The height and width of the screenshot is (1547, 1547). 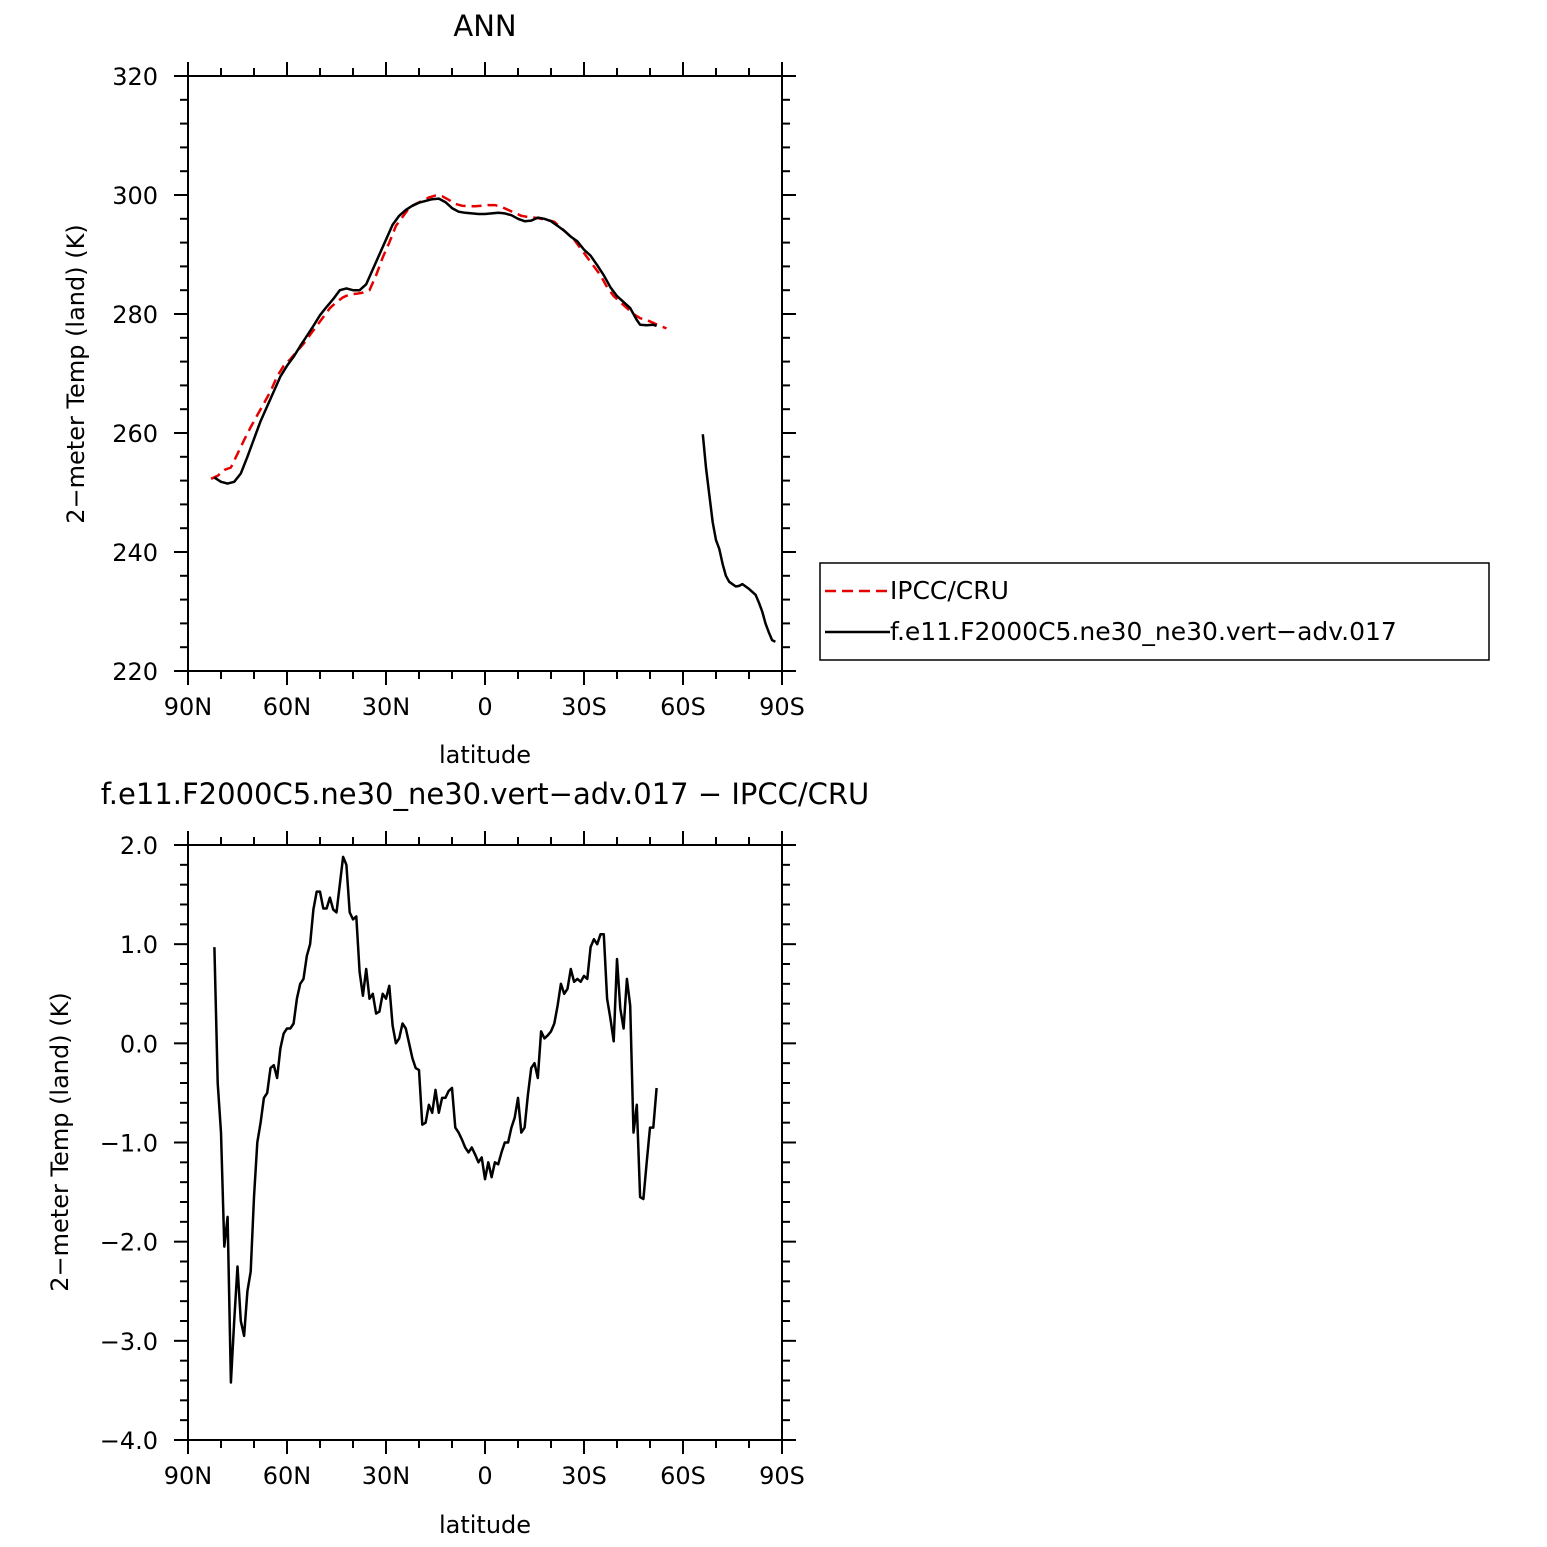 What do you see at coordinates (129, 1342) in the screenshot?
I see `bottom-y-tick-label: −3.0` at bounding box center [129, 1342].